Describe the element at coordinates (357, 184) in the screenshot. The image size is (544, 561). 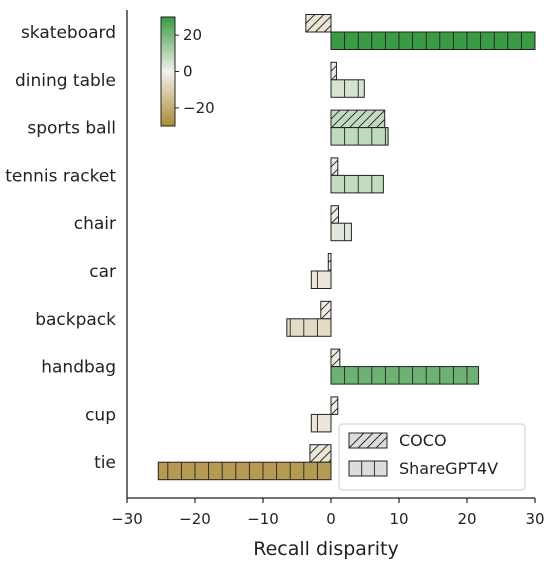
I see `bar-sharegpt4v-tennis-racket` at that location.